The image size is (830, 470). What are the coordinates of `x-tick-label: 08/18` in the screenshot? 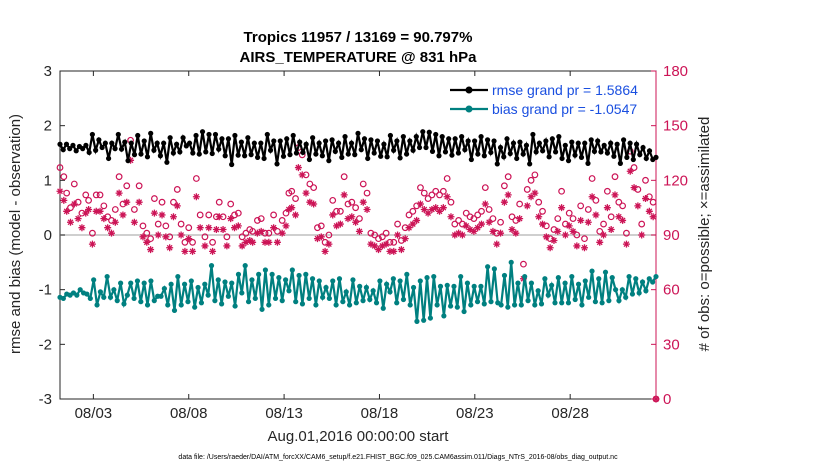 It's located at (380, 413).